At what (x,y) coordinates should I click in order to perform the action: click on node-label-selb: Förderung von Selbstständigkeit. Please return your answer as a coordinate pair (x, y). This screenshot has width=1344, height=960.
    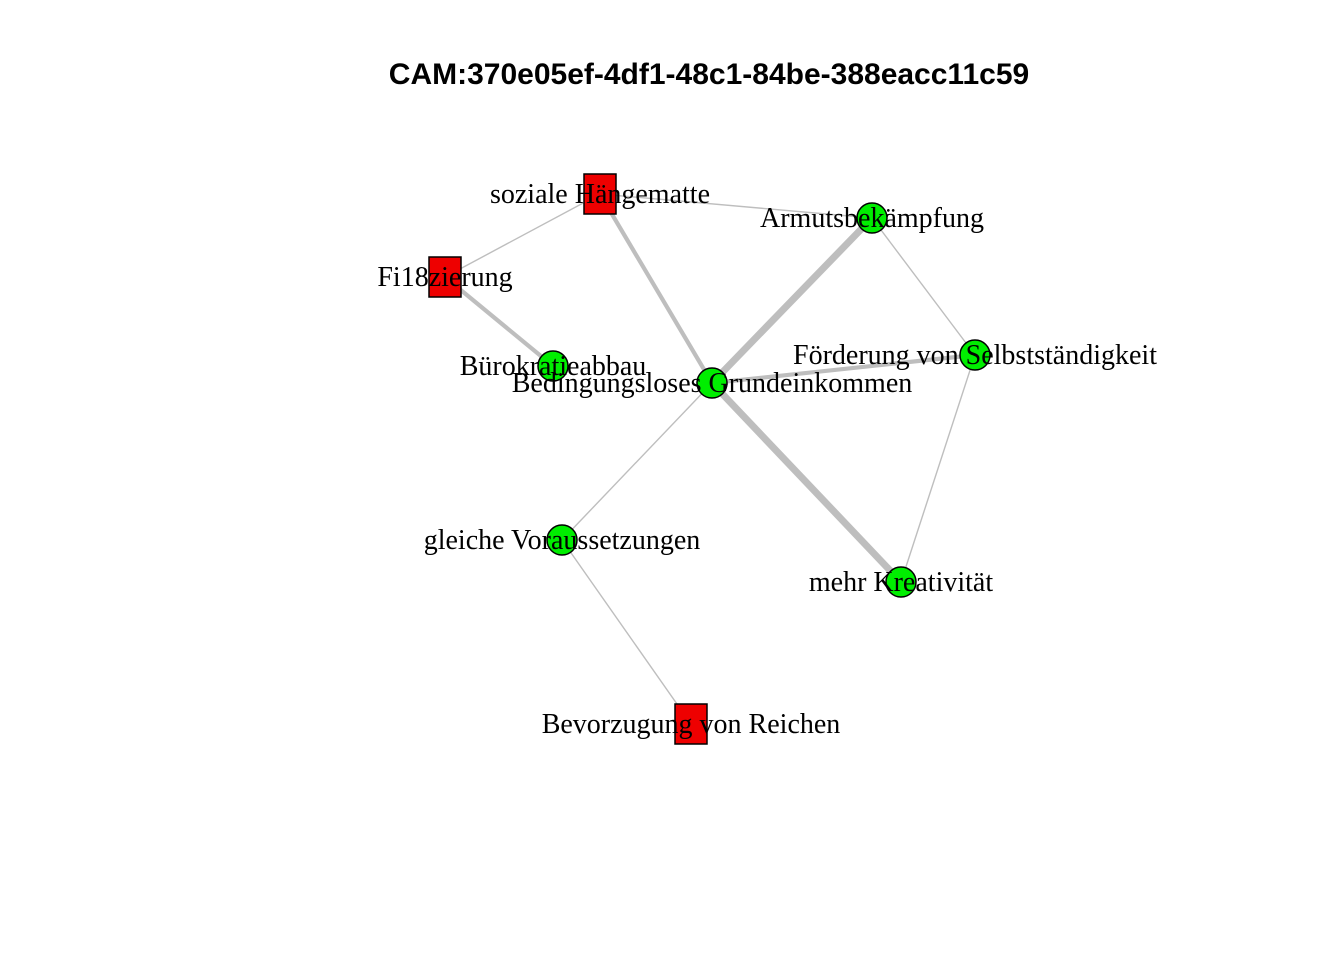
    Looking at the image, I should click on (975, 355).